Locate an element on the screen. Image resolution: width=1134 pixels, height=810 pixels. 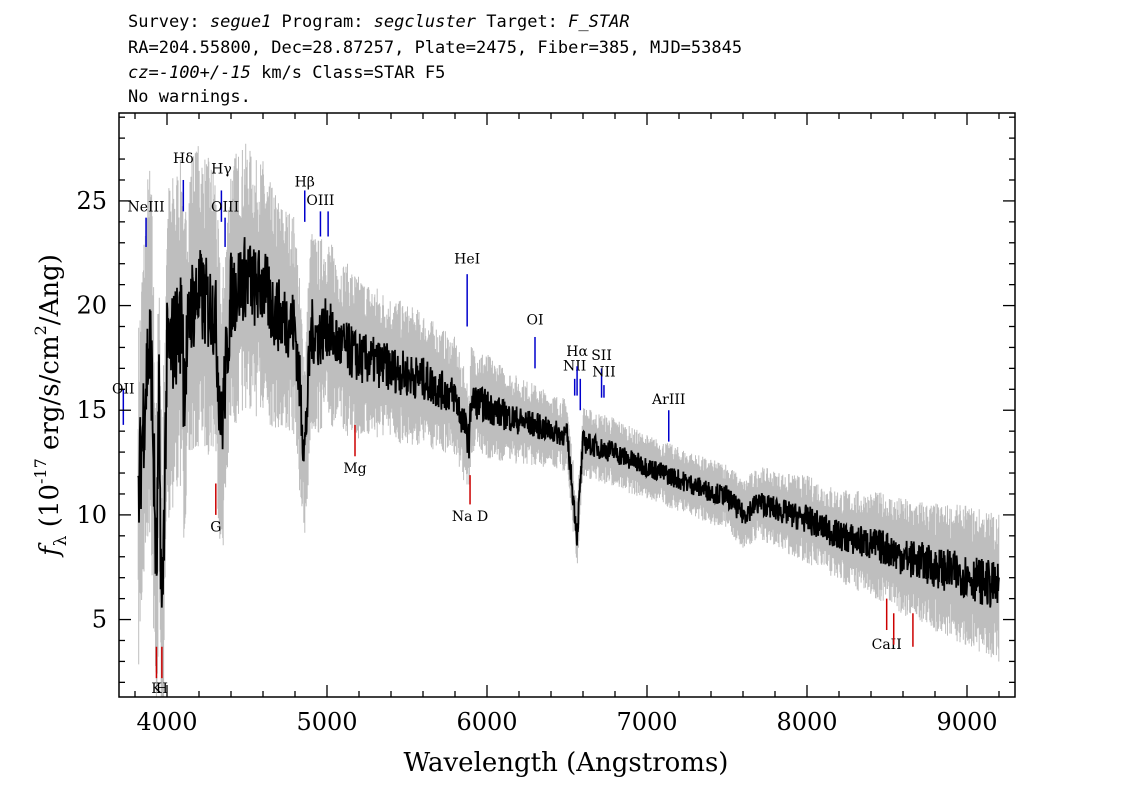
header-line-4: No warnings. is located at coordinates (189, 97).